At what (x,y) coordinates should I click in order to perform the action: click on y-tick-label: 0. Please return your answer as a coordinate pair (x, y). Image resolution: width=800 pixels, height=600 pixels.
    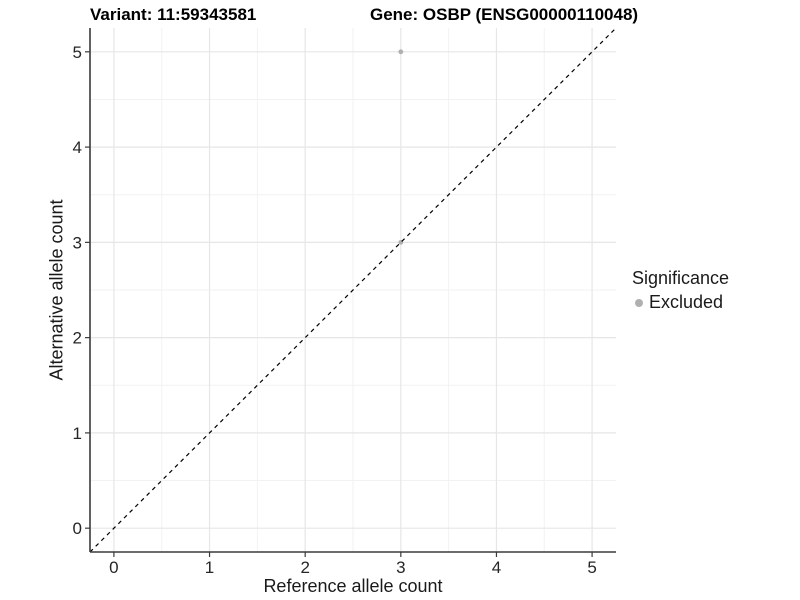
    Looking at the image, I should click on (77, 528).